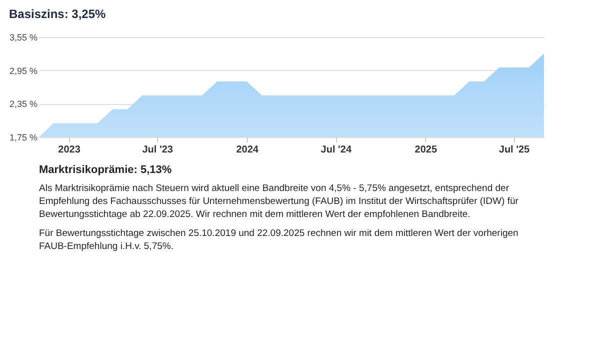 The height and width of the screenshot is (350, 600). I want to click on y-tick-label: 2,95 %, so click(23, 71).